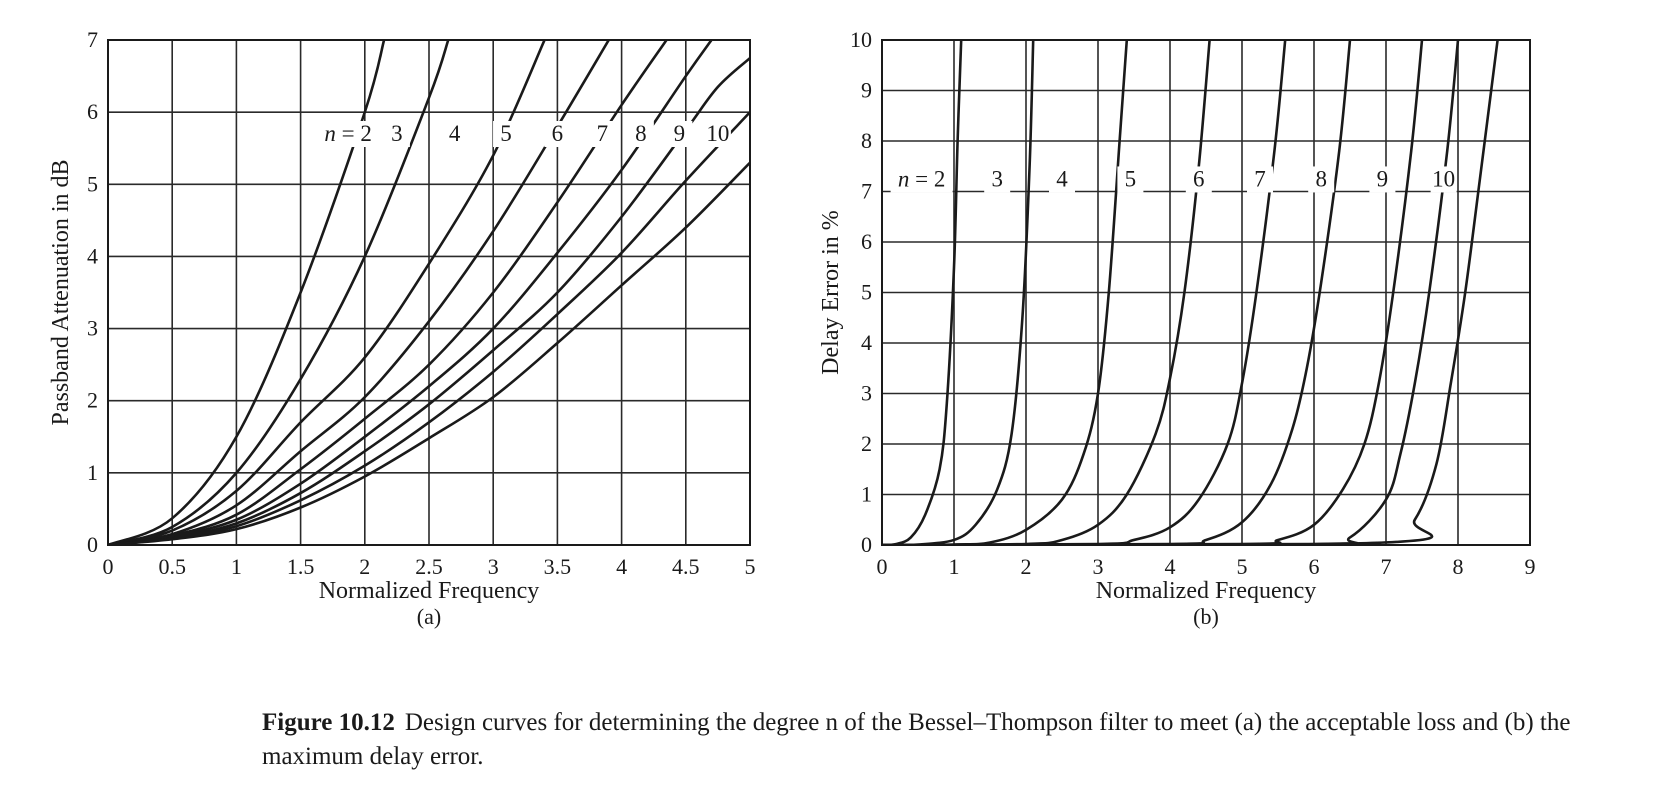  What do you see at coordinates (882, 566) in the screenshot?
I see `b-x-tick-label: 0` at bounding box center [882, 566].